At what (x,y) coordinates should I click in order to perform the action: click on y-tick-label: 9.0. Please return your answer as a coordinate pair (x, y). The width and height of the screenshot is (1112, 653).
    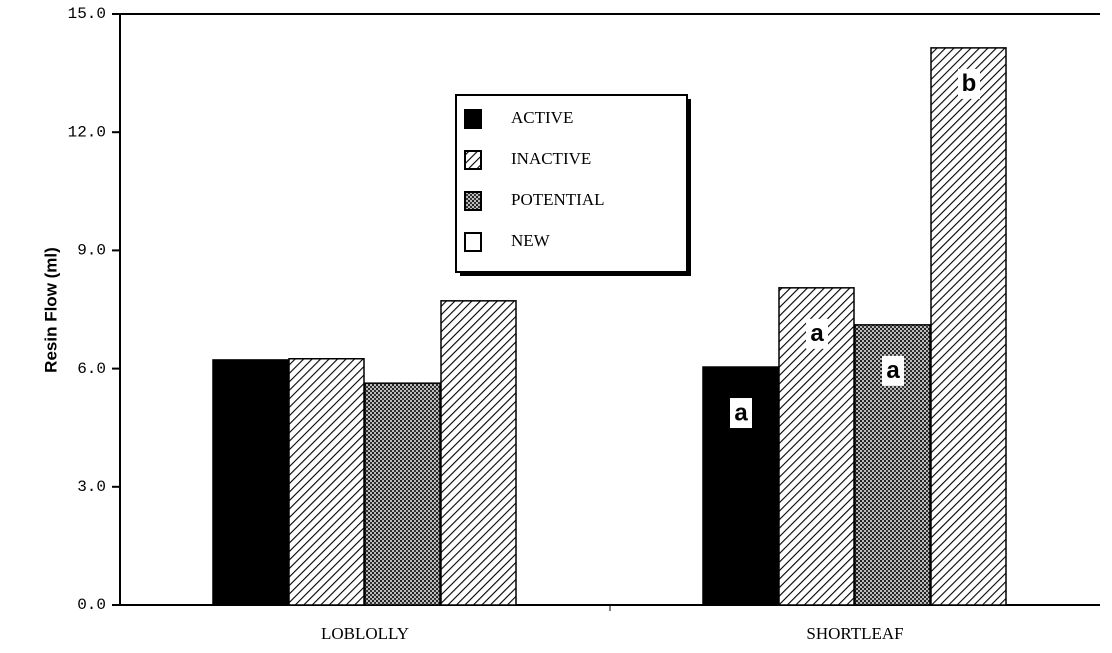
    Looking at the image, I should click on (91, 251).